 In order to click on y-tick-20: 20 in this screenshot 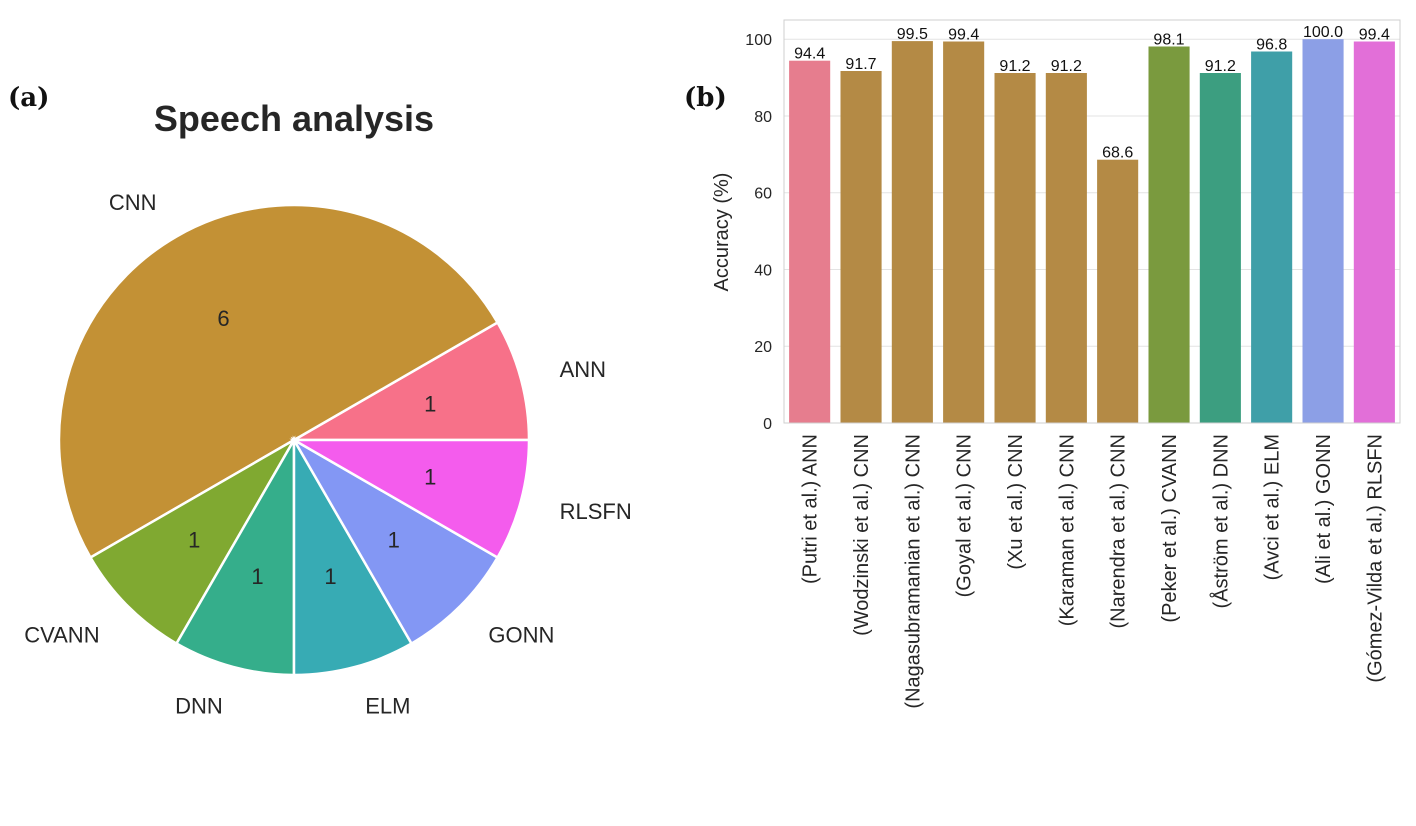, I will do `click(763, 347)`.